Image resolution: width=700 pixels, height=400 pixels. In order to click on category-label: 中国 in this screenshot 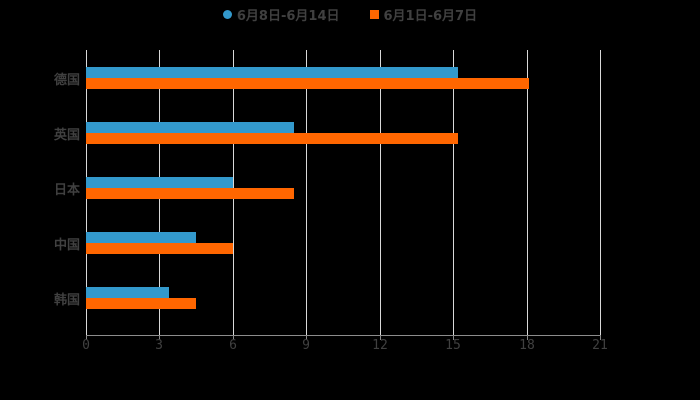, I will do `click(66, 245)`.